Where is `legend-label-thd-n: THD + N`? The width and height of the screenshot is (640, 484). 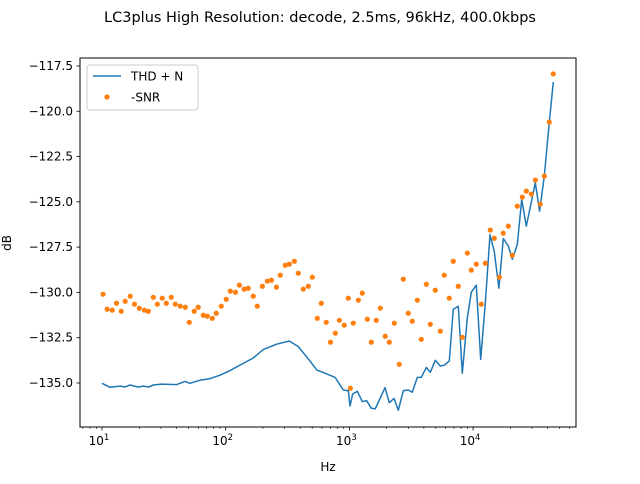 legend-label-thd-n: THD + N is located at coordinates (156, 77).